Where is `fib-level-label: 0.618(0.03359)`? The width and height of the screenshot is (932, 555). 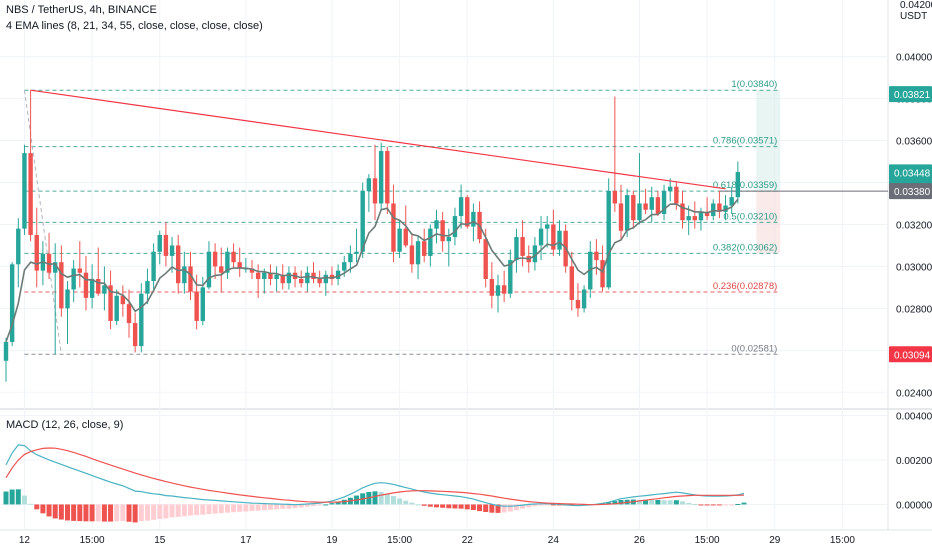 fib-level-label: 0.618(0.03359) is located at coordinates (745, 185).